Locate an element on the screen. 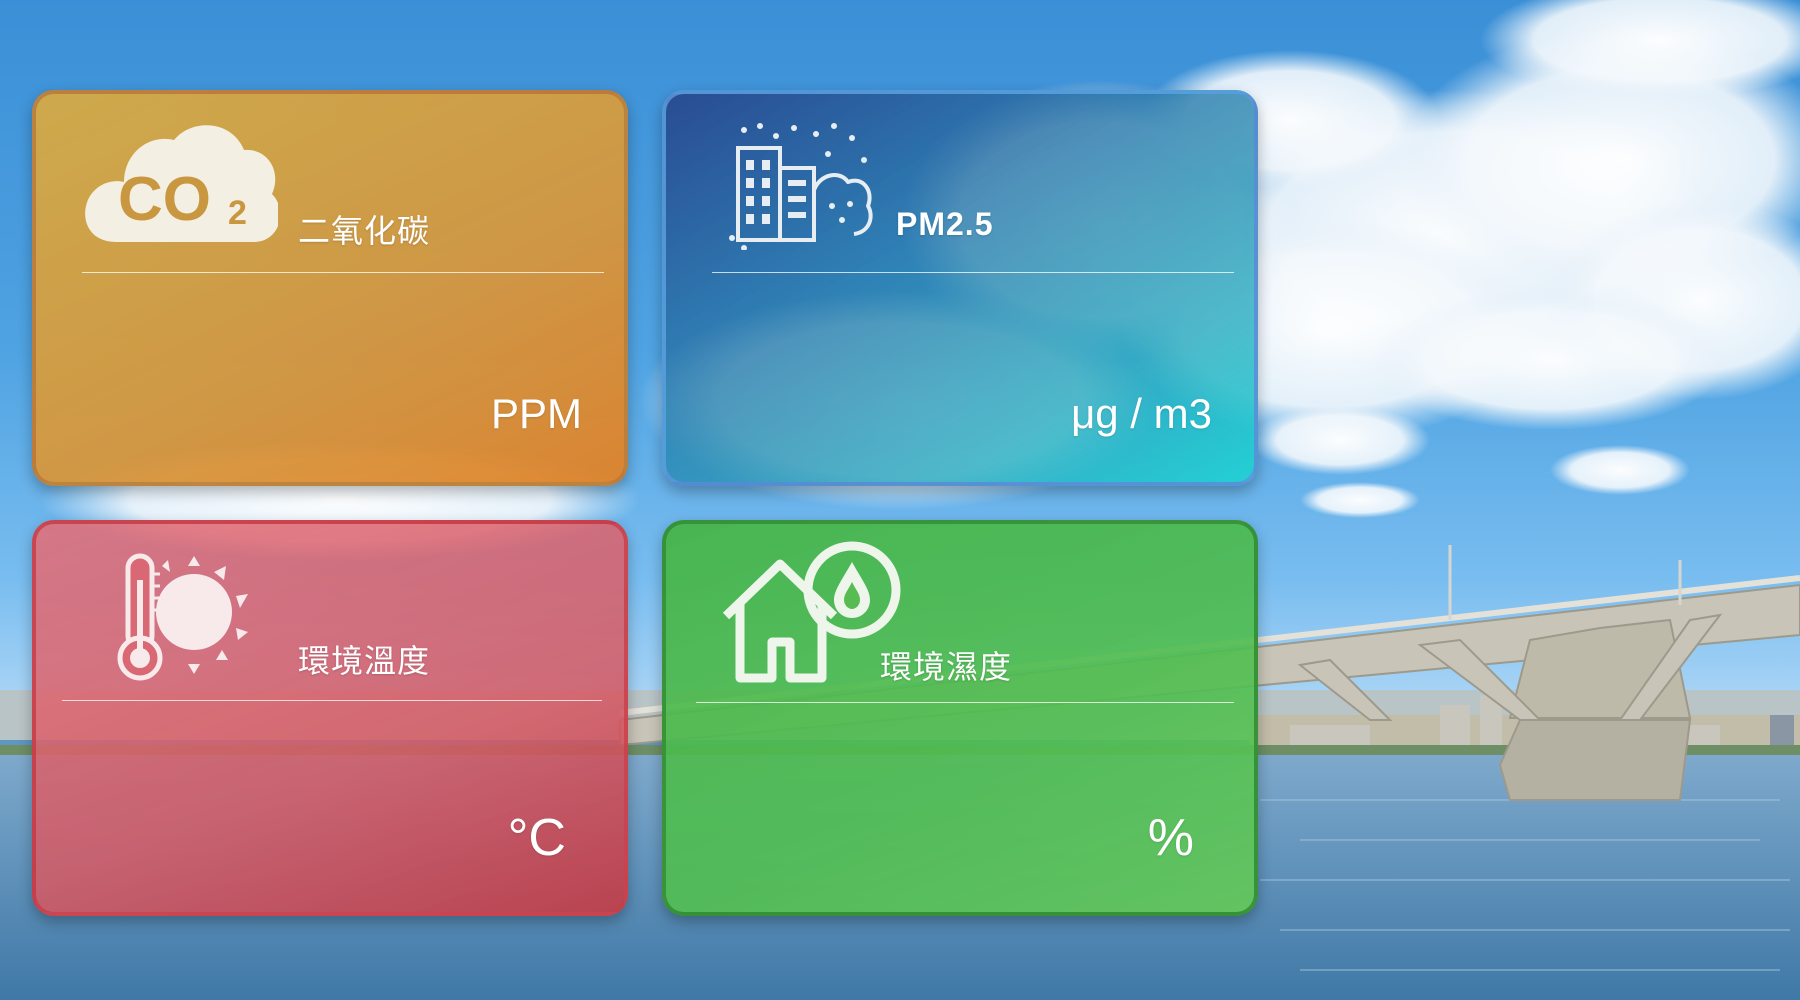 The width and height of the screenshot is (1800, 1000). humidity-card: 環境濕度 % is located at coordinates (960, 718).